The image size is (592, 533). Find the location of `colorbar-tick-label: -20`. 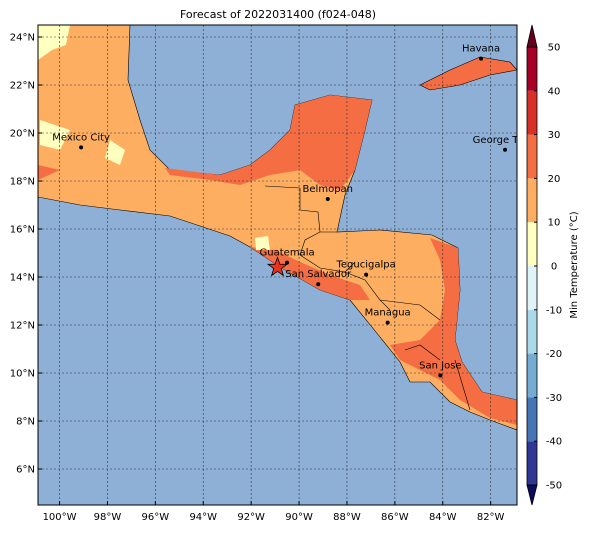

colorbar-tick-label: -20 is located at coordinates (554, 354).